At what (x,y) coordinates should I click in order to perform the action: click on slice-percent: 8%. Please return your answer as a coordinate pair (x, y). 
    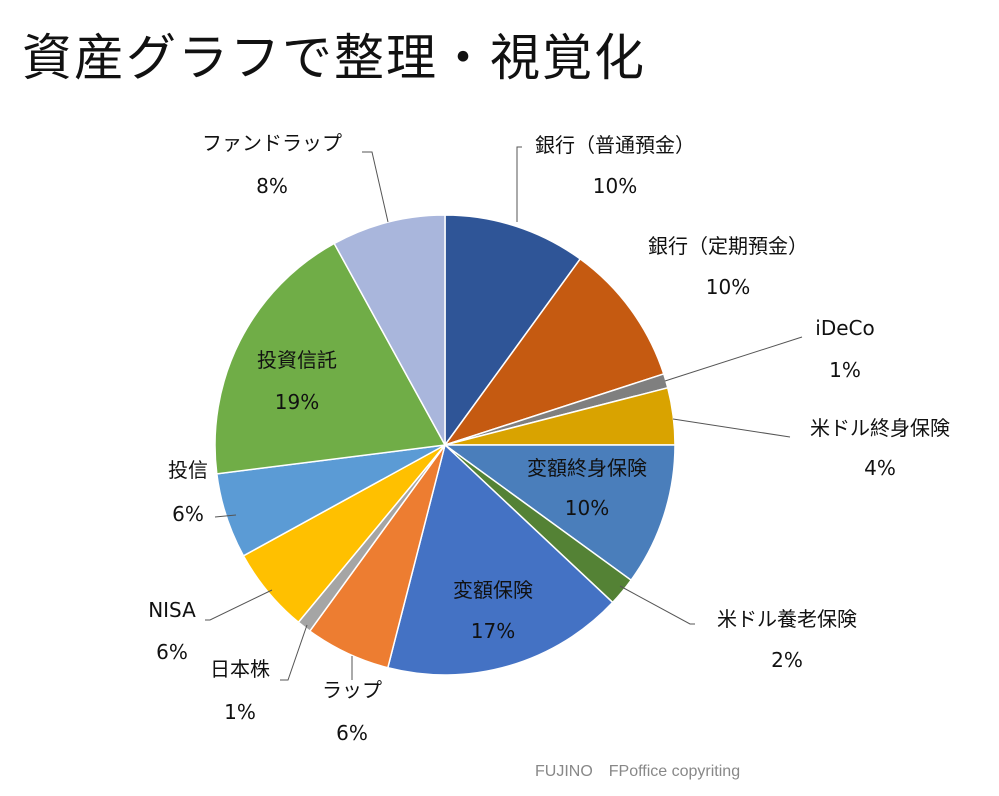
    Looking at the image, I should click on (272, 186).